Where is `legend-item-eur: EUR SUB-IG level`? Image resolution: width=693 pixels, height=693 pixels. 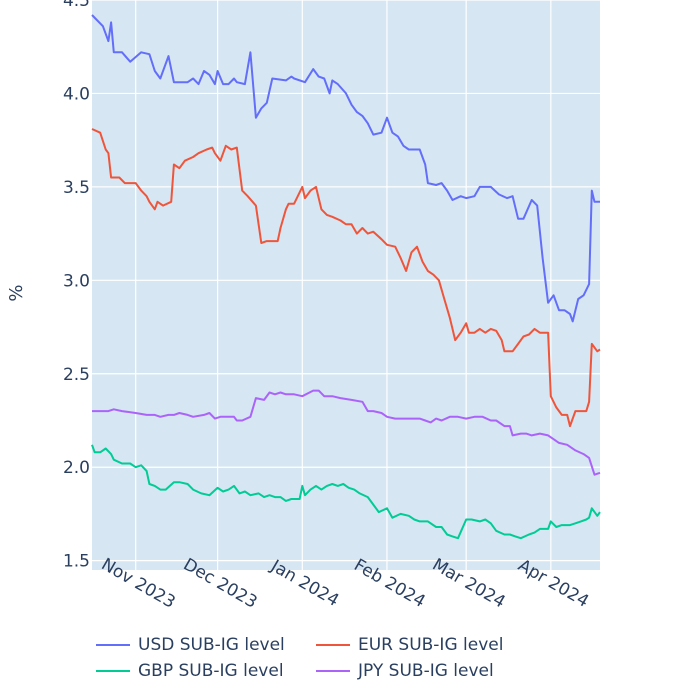
legend-item-eur: EUR SUB-IG level is located at coordinates (436, 645).